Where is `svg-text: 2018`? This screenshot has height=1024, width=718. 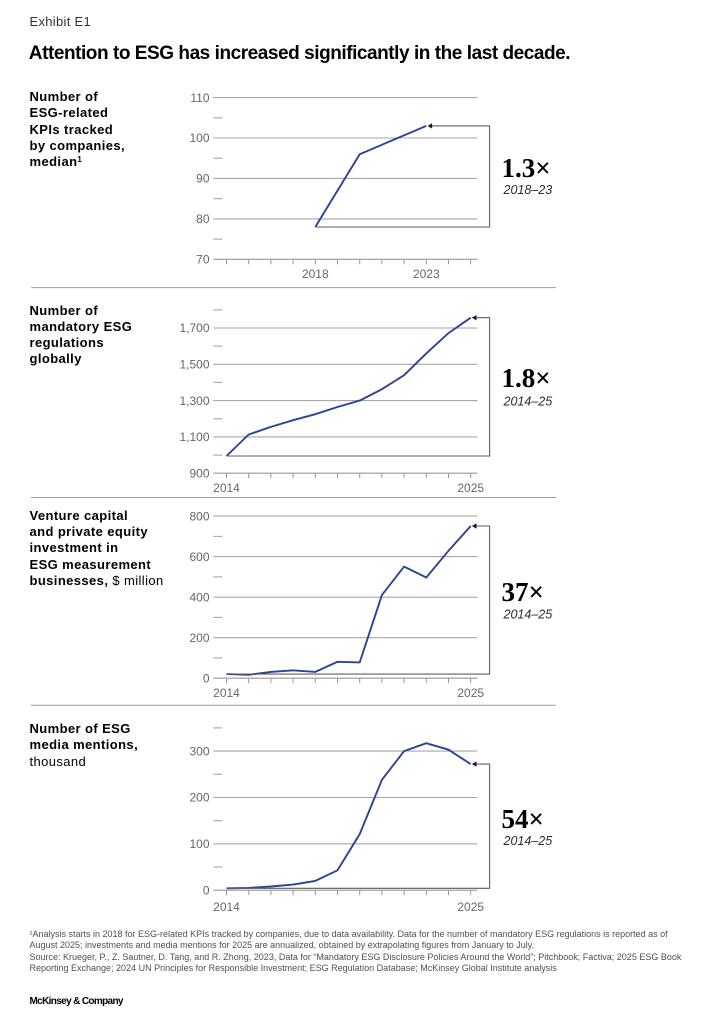 svg-text: 2018 is located at coordinates (315, 274).